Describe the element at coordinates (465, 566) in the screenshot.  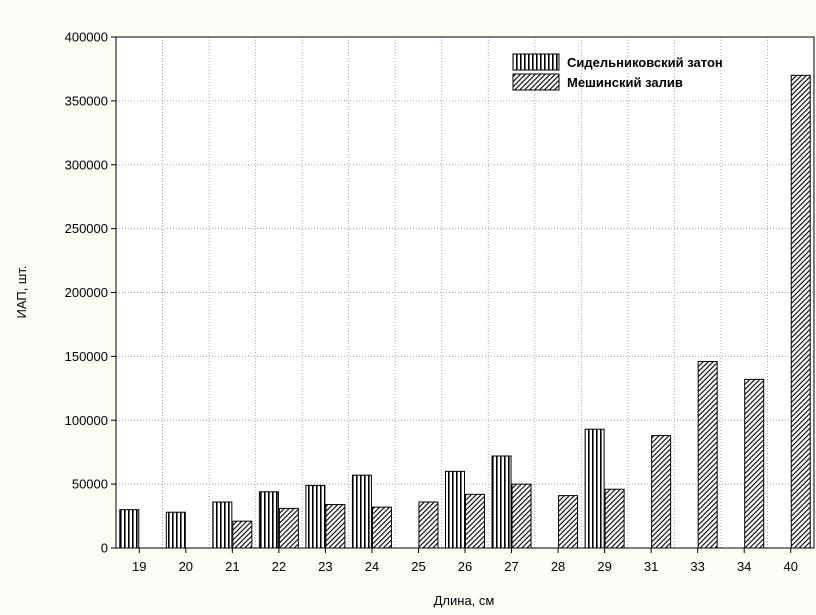
I see `x-tick-label: 26` at that location.